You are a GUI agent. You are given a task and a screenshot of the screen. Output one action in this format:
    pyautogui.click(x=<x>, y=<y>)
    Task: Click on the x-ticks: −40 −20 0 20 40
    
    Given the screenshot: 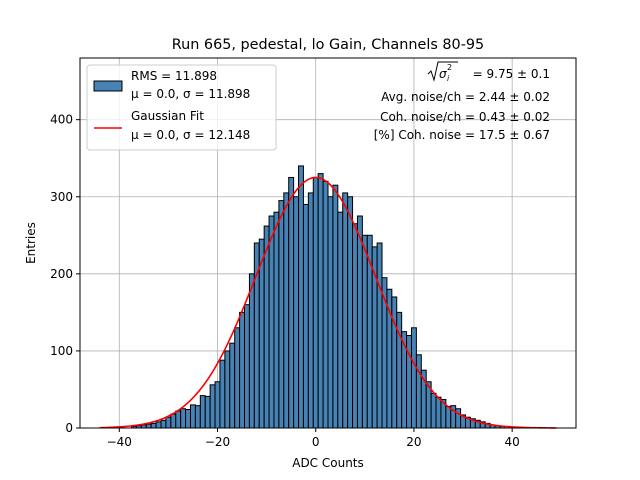 What is the action you would take?
    pyautogui.click(x=313, y=438)
    